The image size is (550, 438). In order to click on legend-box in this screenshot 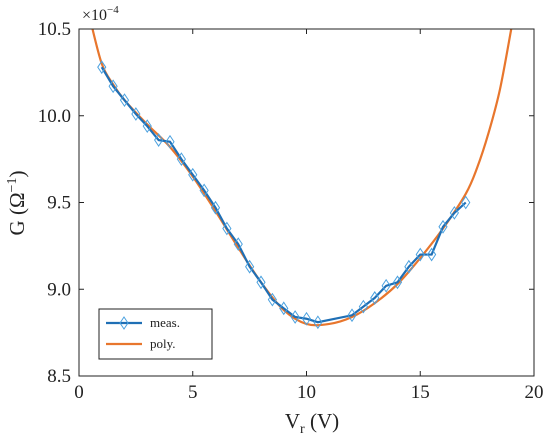, I will do `click(155, 334)`.